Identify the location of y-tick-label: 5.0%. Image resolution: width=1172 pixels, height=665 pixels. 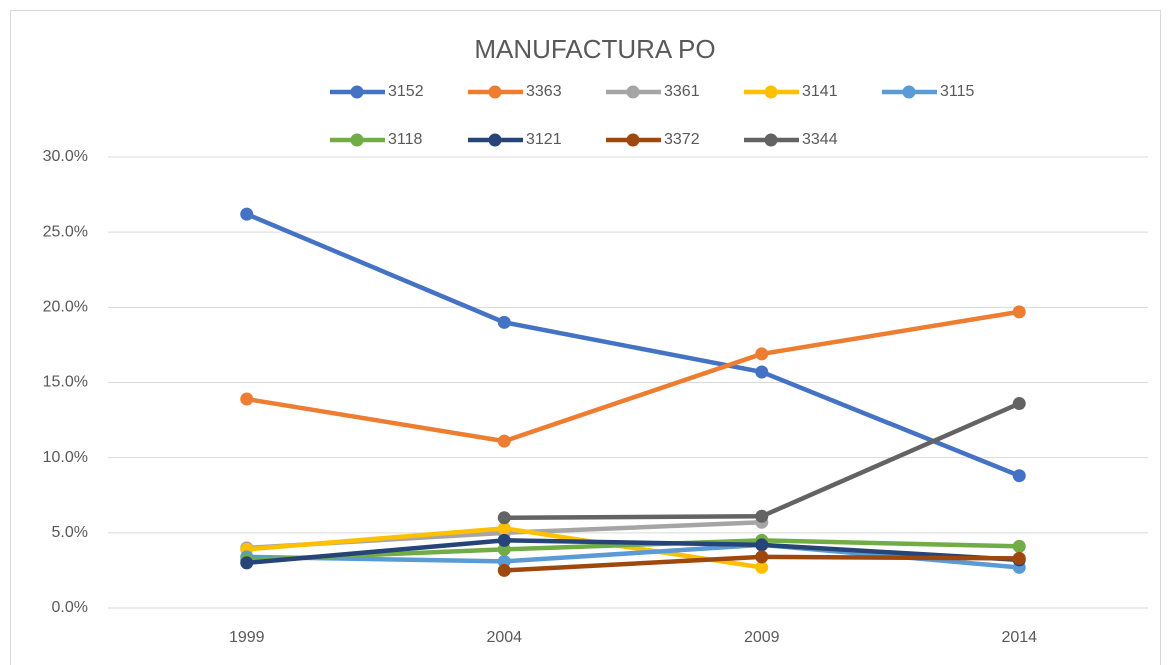
(70, 532).